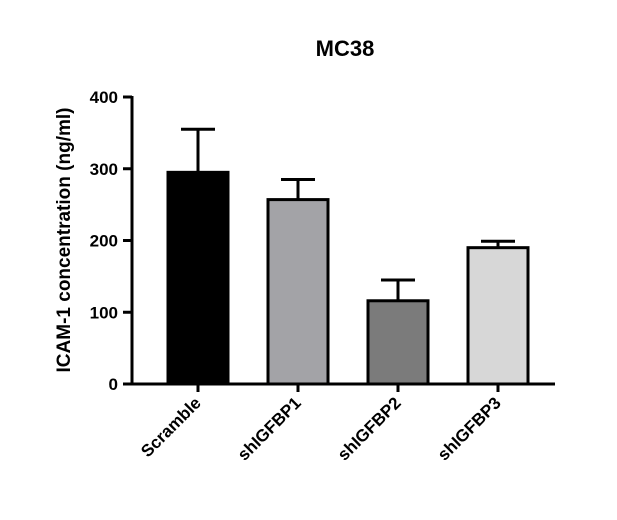 The width and height of the screenshot is (617, 520). Describe the element at coordinates (64, 240) in the screenshot. I see `y-axis-label: ICAM-1 concentration (ng/ml)` at that location.